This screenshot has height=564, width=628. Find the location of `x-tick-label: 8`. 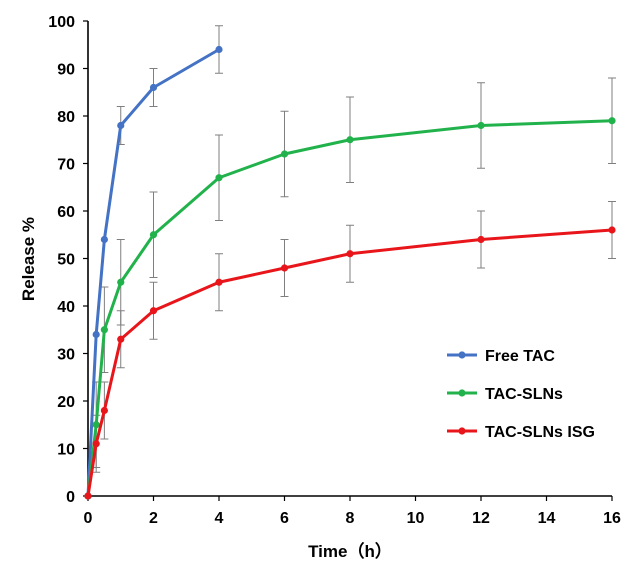

x-tick-label: 8 is located at coordinates (350, 518).